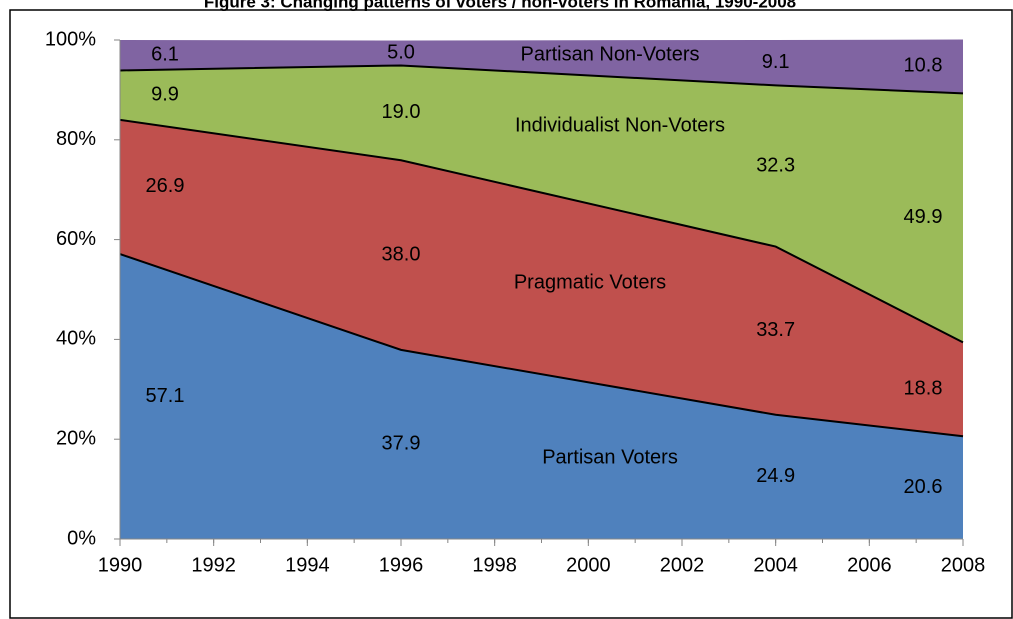 This screenshot has height=619, width=1013. Describe the element at coordinates (620, 125) in the screenshot. I see `series-label: Individualist Non-Voters` at that location.